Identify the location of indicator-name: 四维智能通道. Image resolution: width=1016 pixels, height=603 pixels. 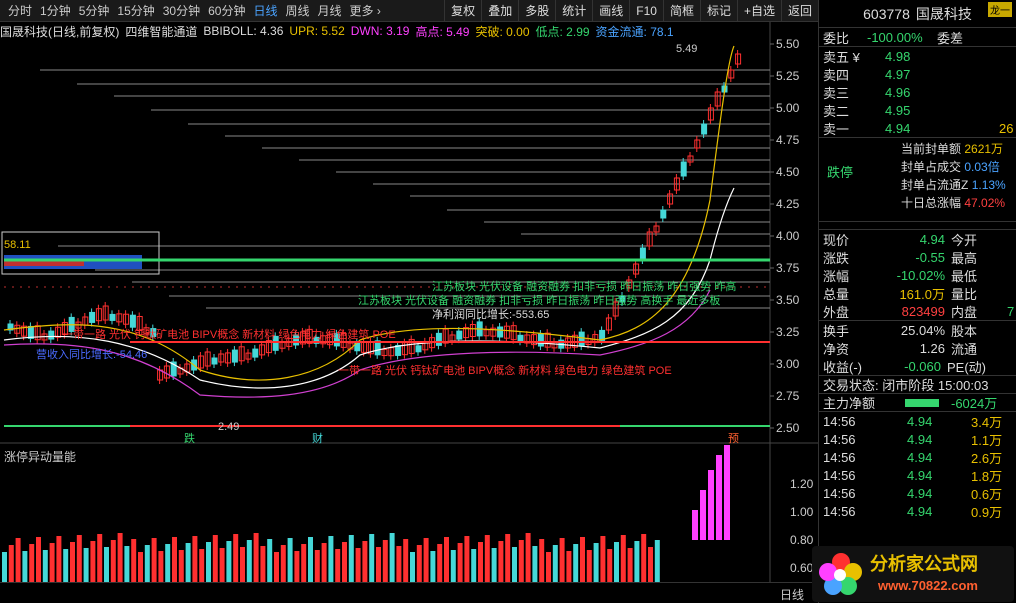
(161, 31).